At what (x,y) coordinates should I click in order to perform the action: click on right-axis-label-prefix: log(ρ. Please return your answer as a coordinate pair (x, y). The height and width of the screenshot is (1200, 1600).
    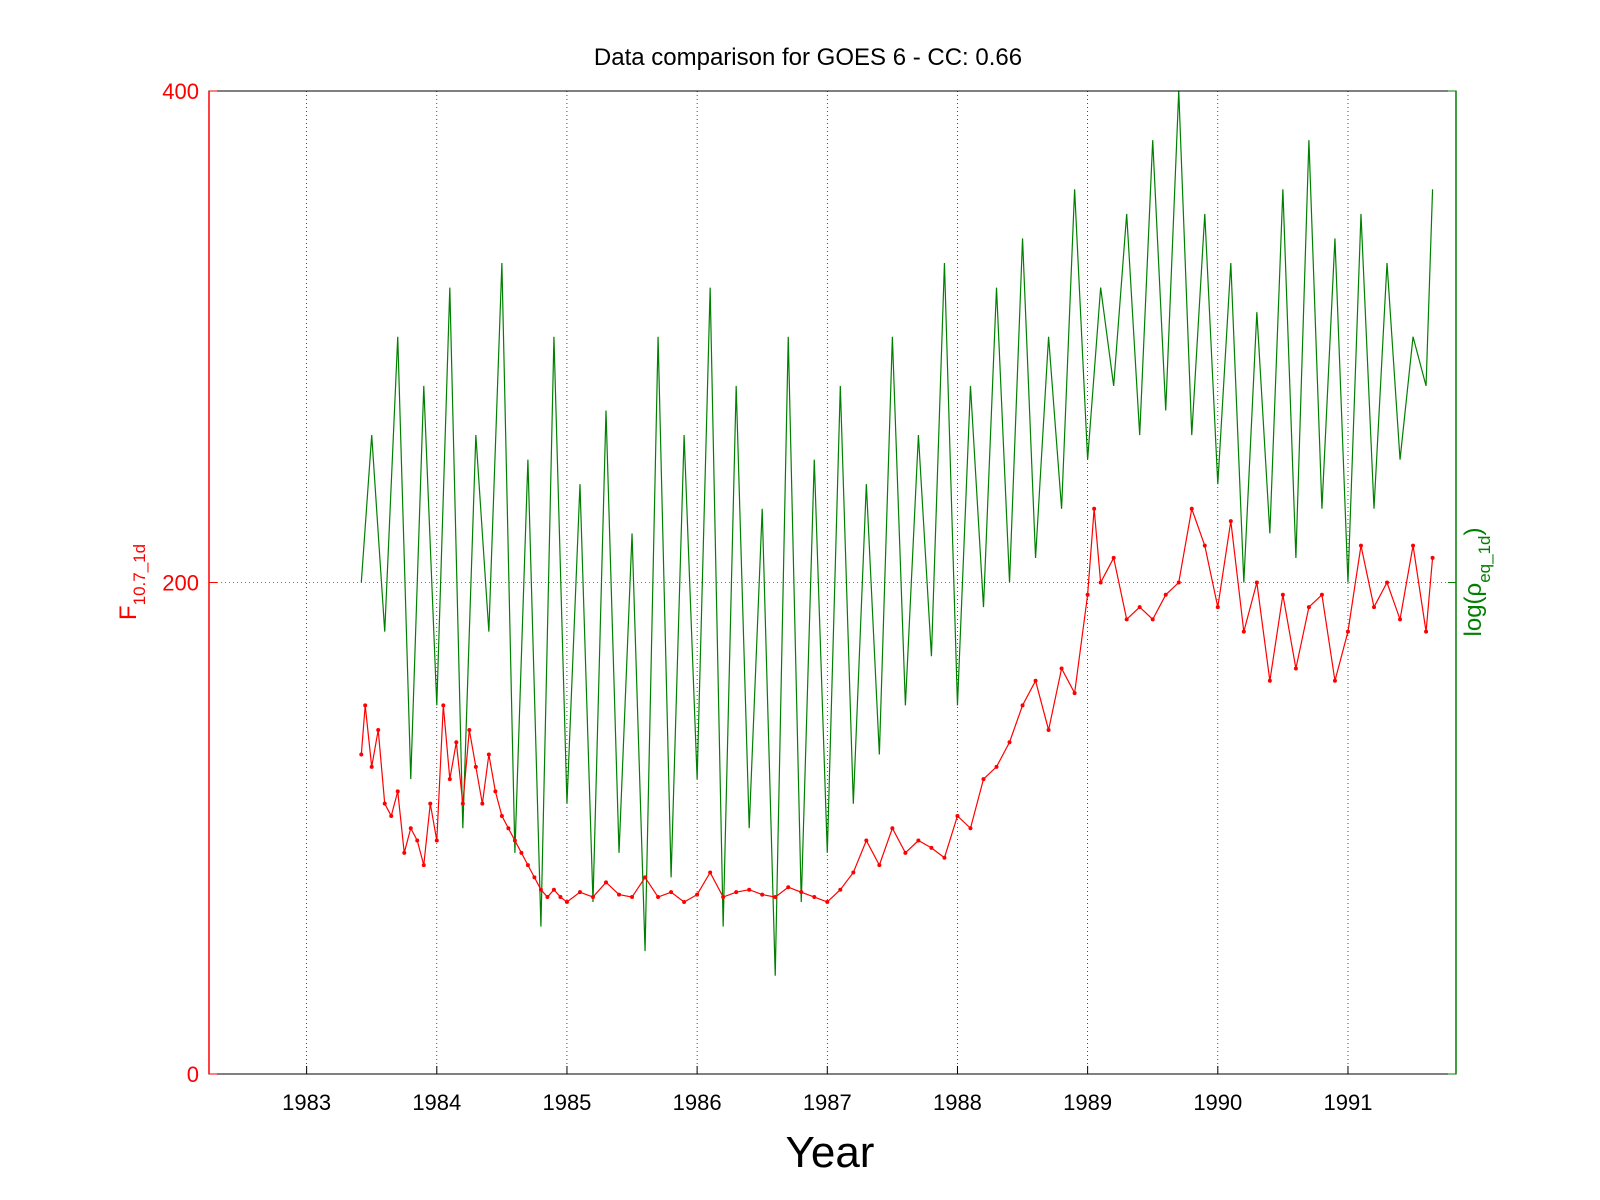
    Looking at the image, I should click on (1473, 610).